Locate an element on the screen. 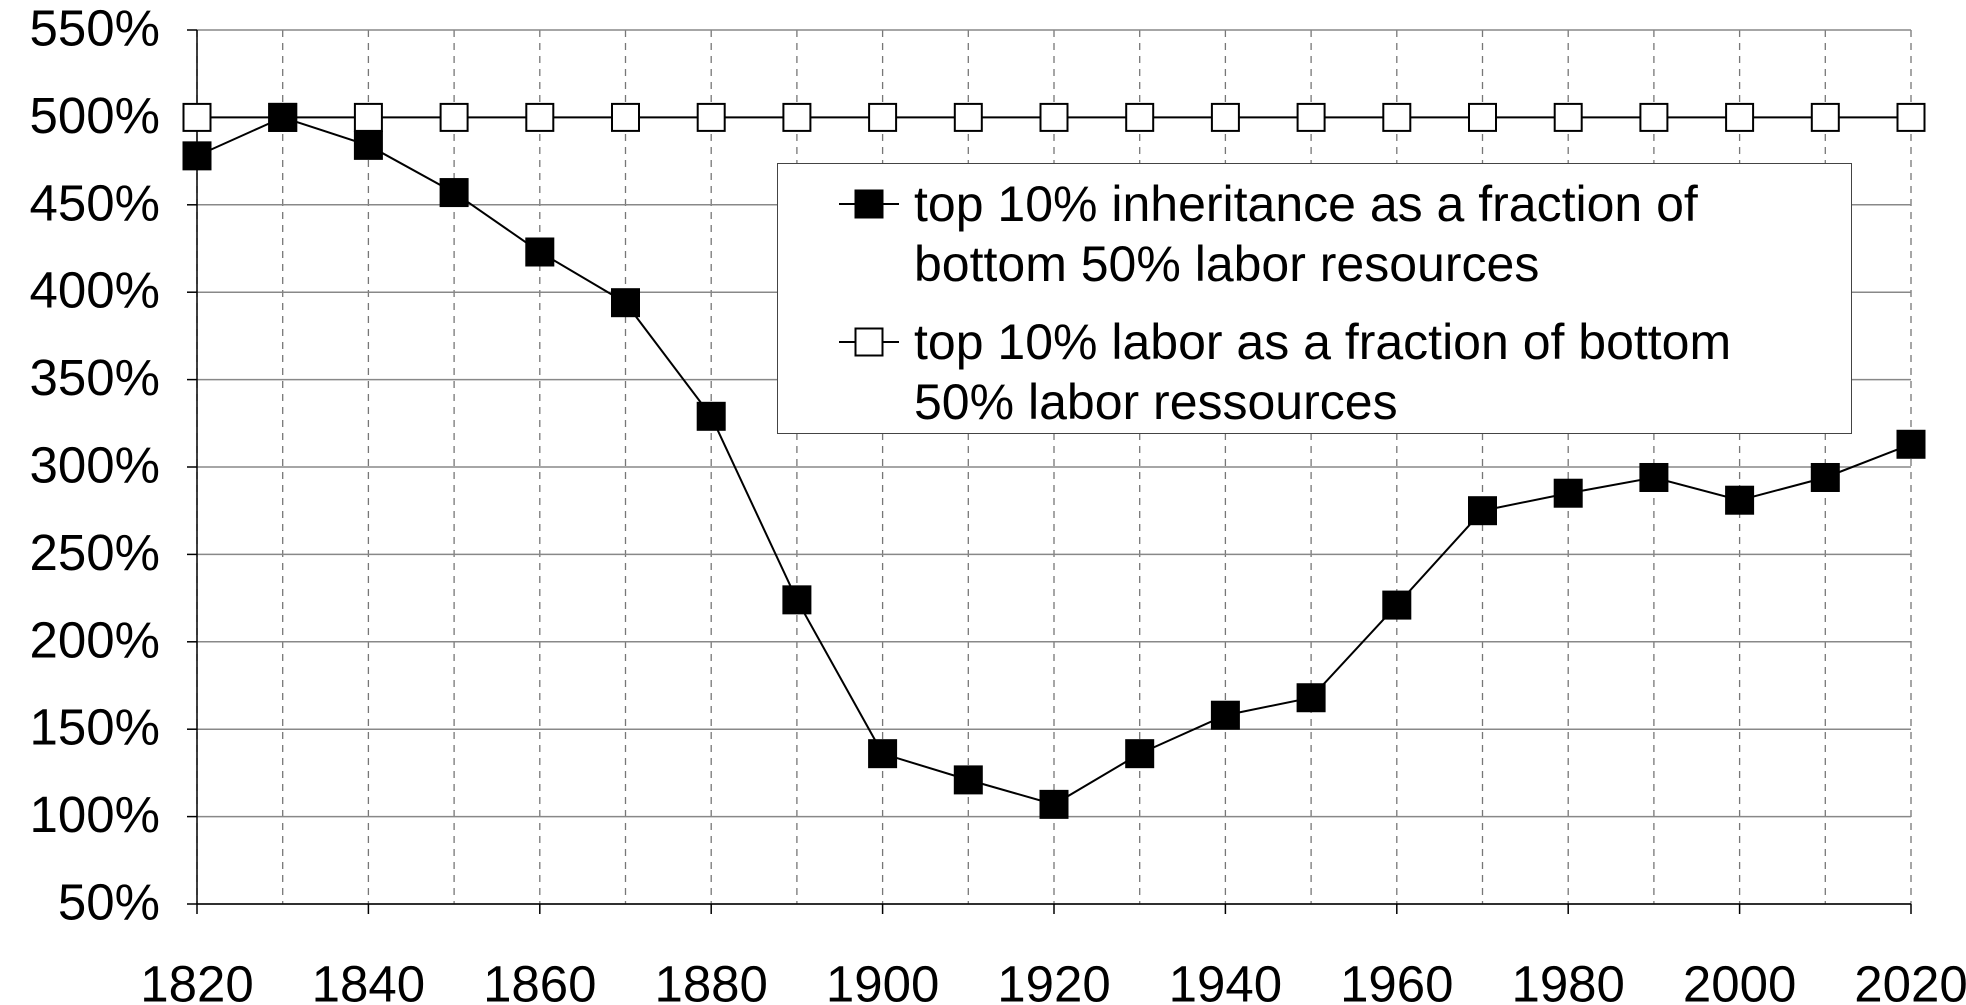  x-tick-label: 1960 is located at coordinates (1396, 980).